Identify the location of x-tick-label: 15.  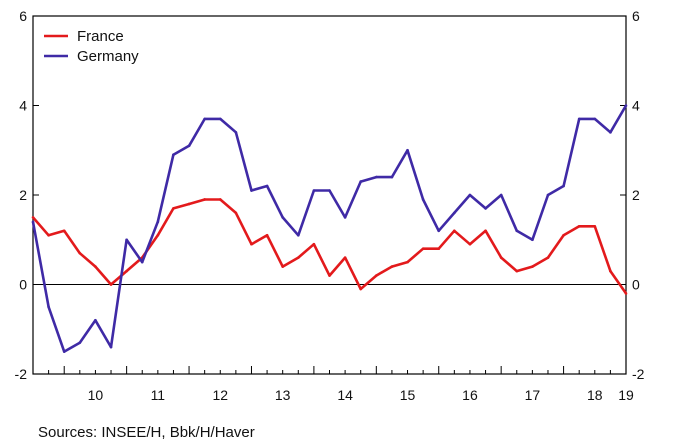
(408, 395).